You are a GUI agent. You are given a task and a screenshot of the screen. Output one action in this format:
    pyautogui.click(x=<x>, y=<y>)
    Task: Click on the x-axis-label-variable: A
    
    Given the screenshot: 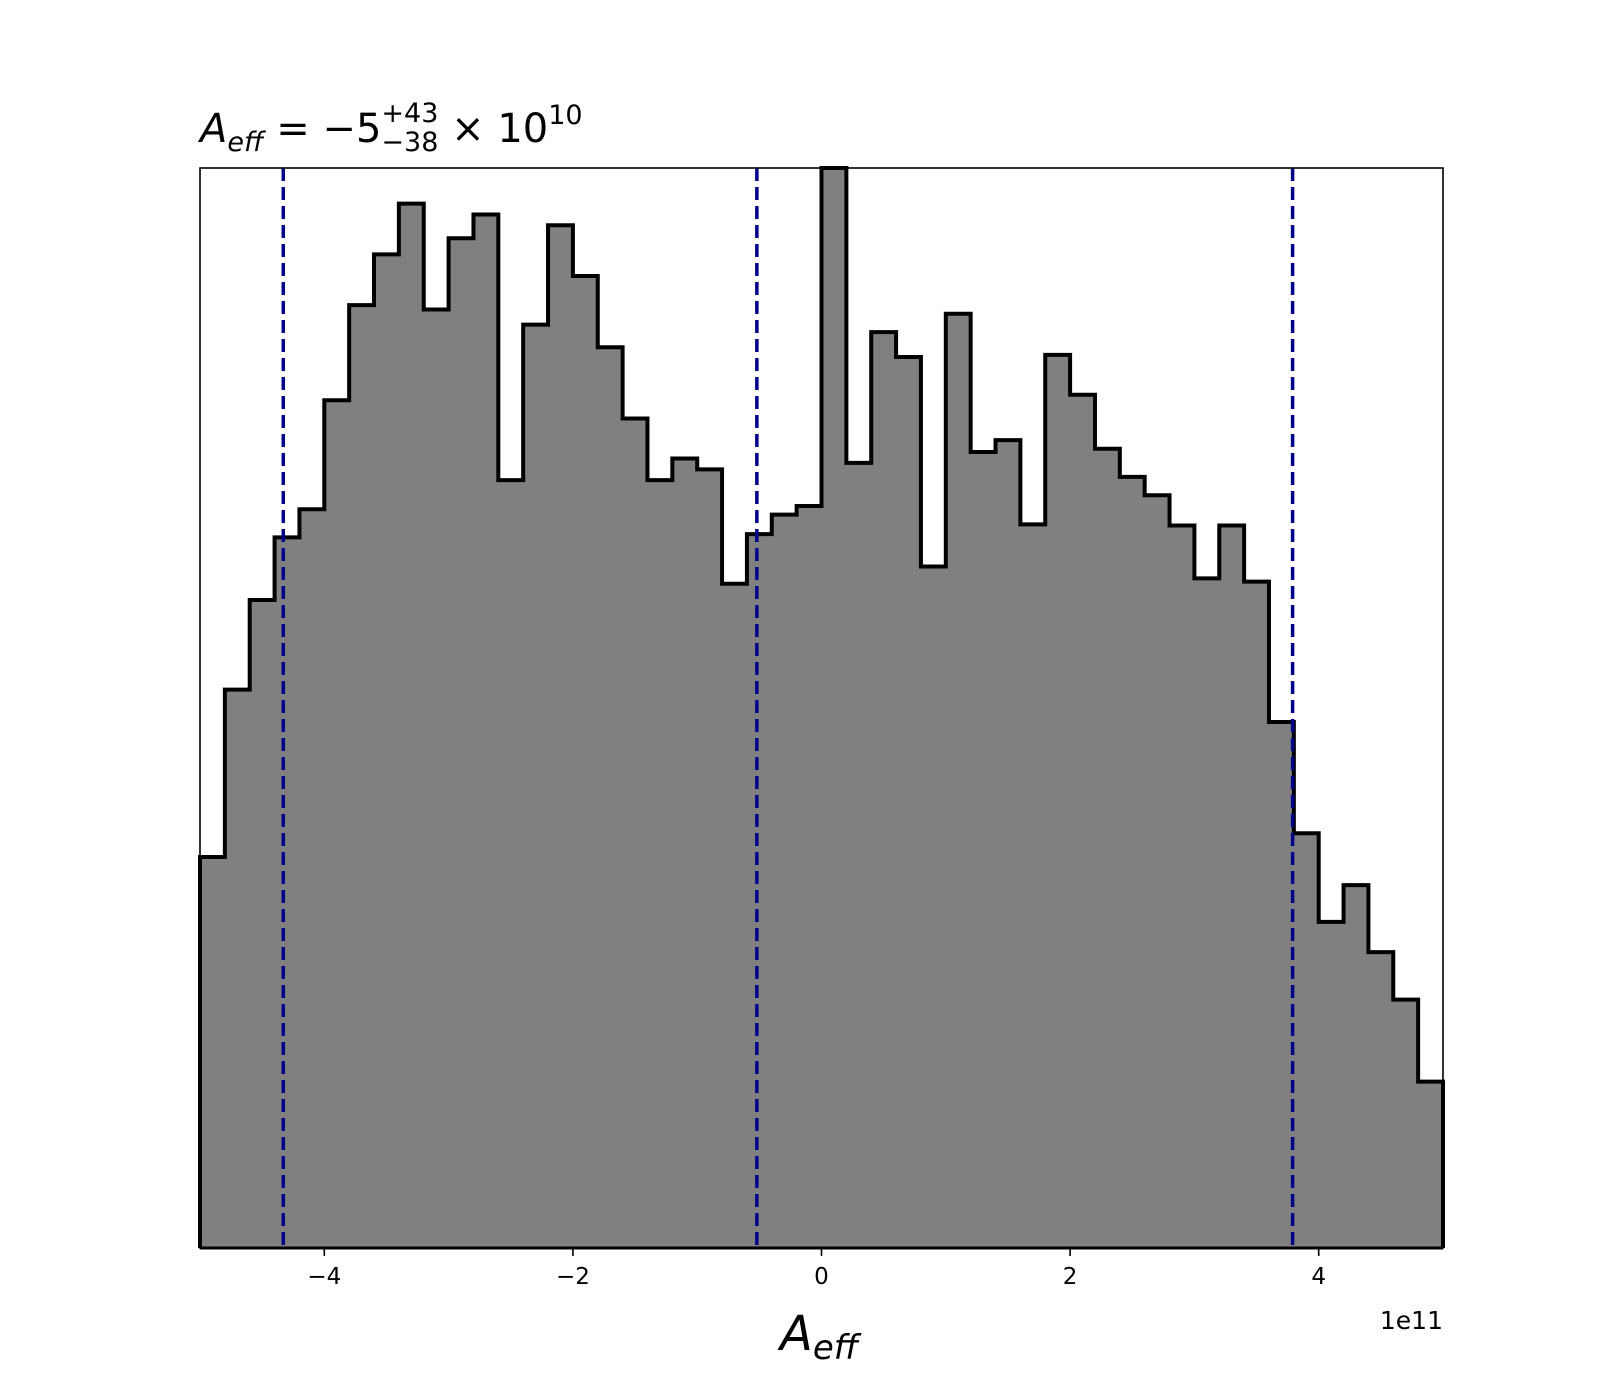 What is the action you would take?
    pyautogui.click(x=795, y=1334)
    